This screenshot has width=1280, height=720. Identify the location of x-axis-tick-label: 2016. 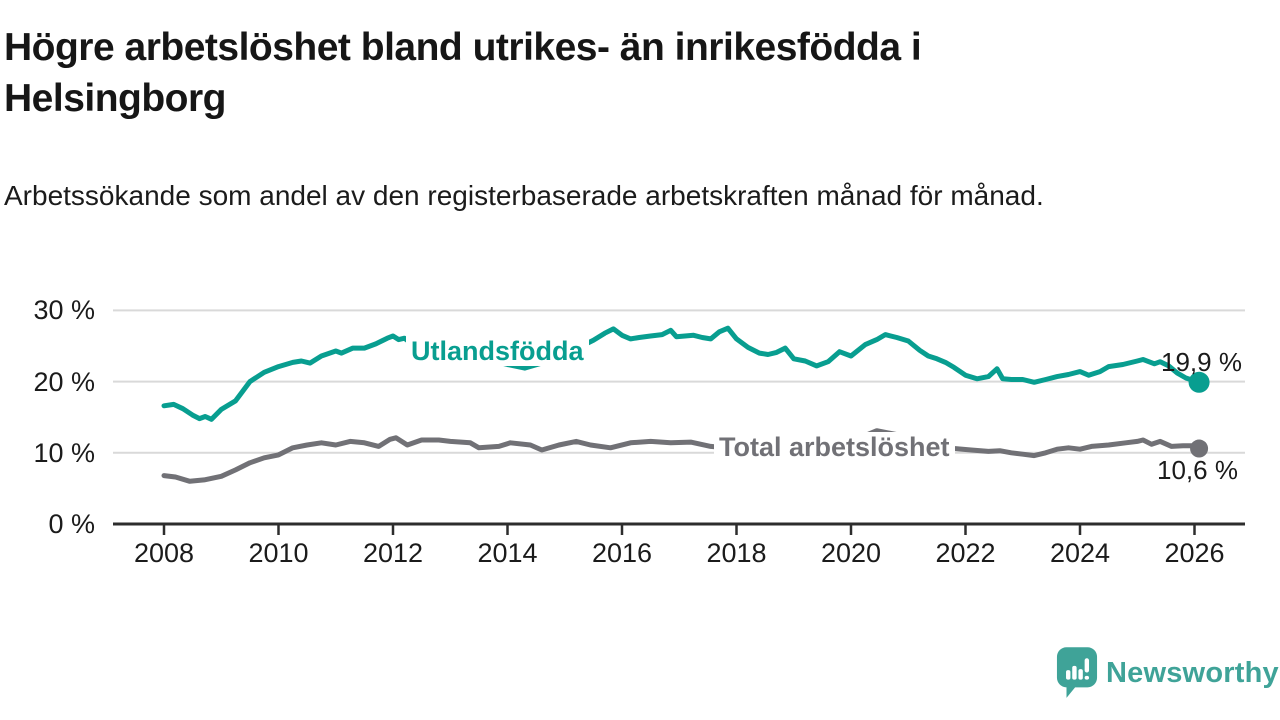
(622, 553).